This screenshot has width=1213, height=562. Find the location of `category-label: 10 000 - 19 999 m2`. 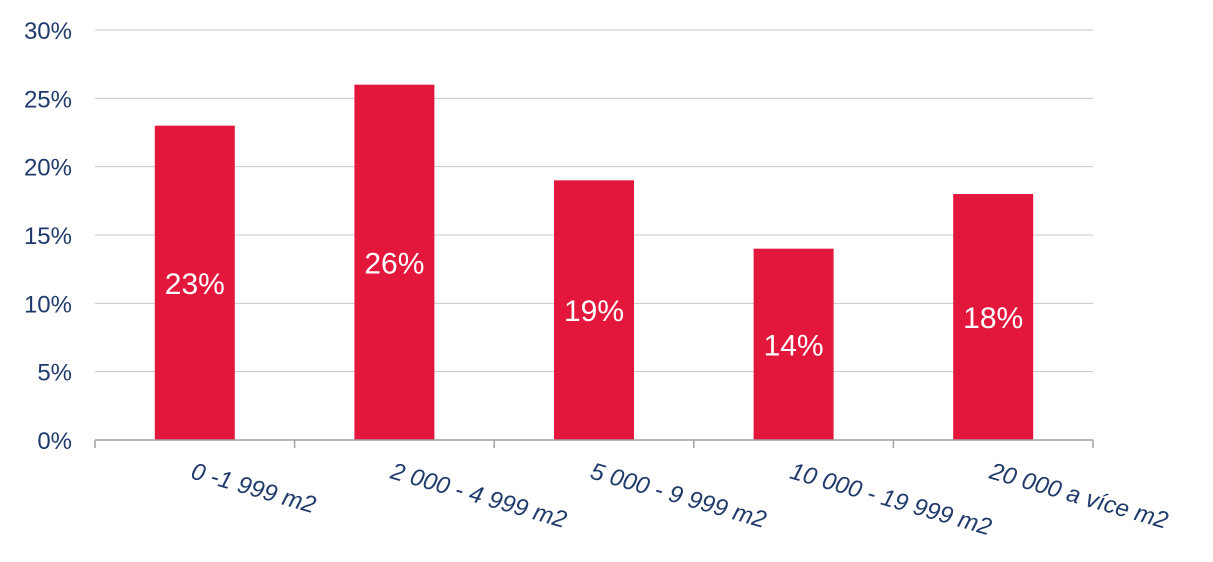

category-label: 10 000 - 19 999 m2 is located at coordinates (891, 499).